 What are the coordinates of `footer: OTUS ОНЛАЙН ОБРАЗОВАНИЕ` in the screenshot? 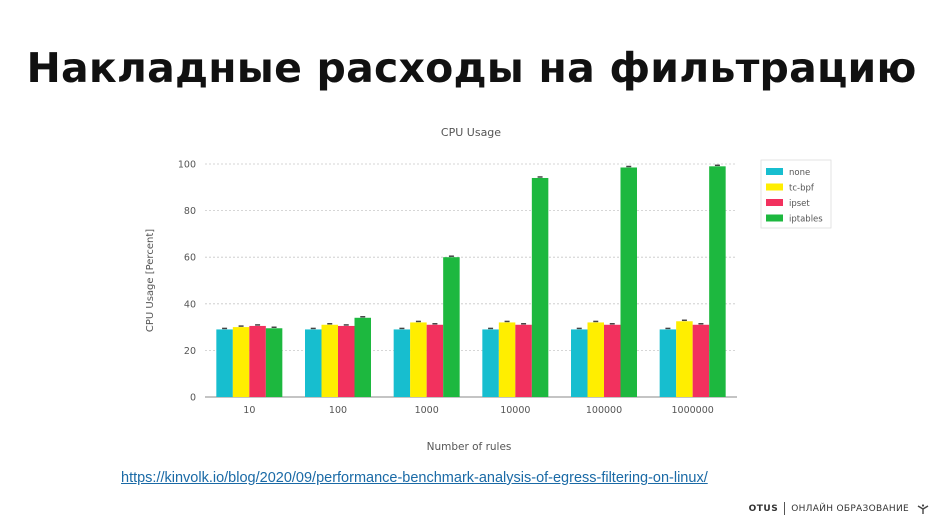 It's located at (839, 508).